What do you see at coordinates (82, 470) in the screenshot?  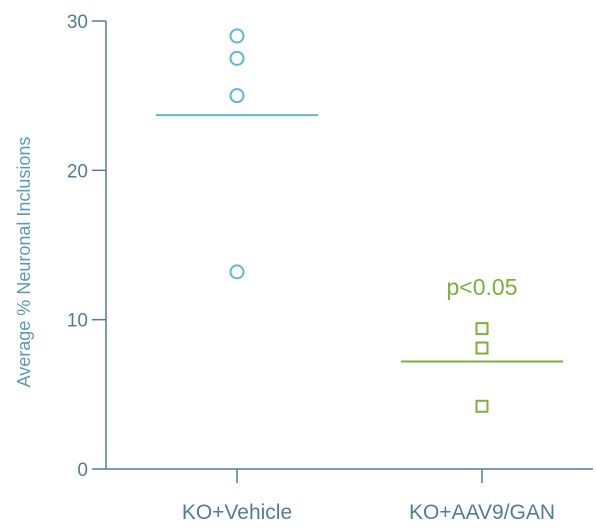 I see `y-tick-label: 0` at bounding box center [82, 470].